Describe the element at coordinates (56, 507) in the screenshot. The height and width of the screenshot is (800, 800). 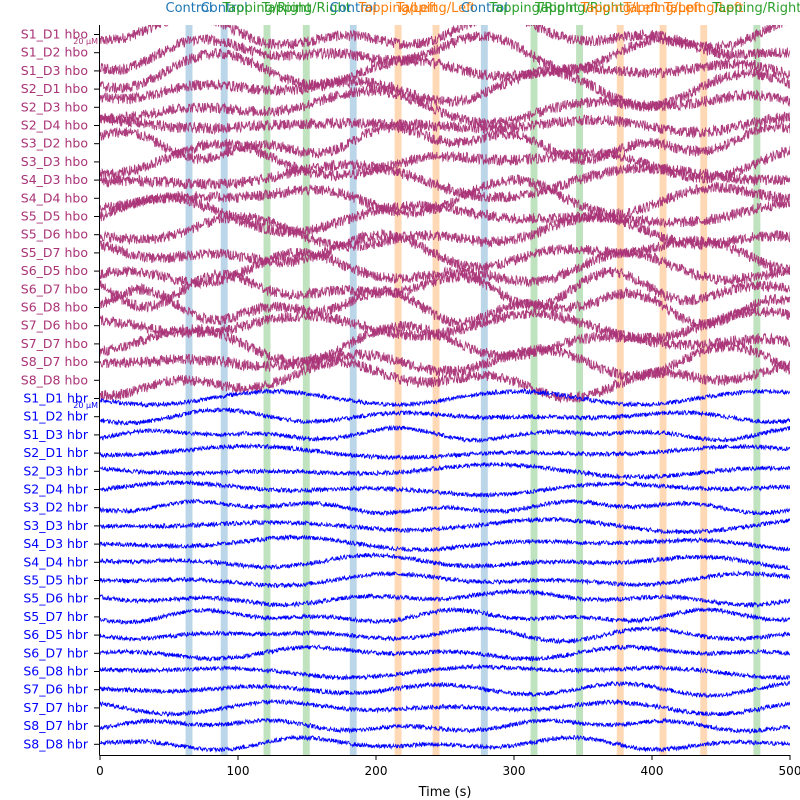
I see `channel-label: S3_D2 hbr` at that location.